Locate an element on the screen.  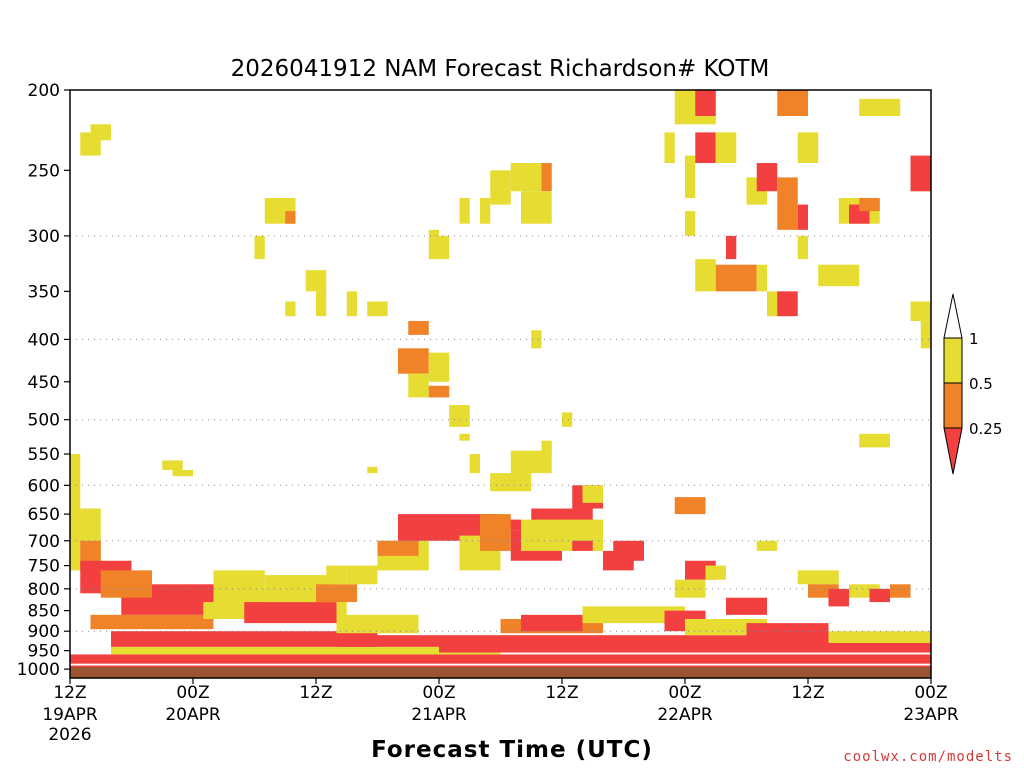
x-tick-date-36: 21APR is located at coordinates (439, 715).